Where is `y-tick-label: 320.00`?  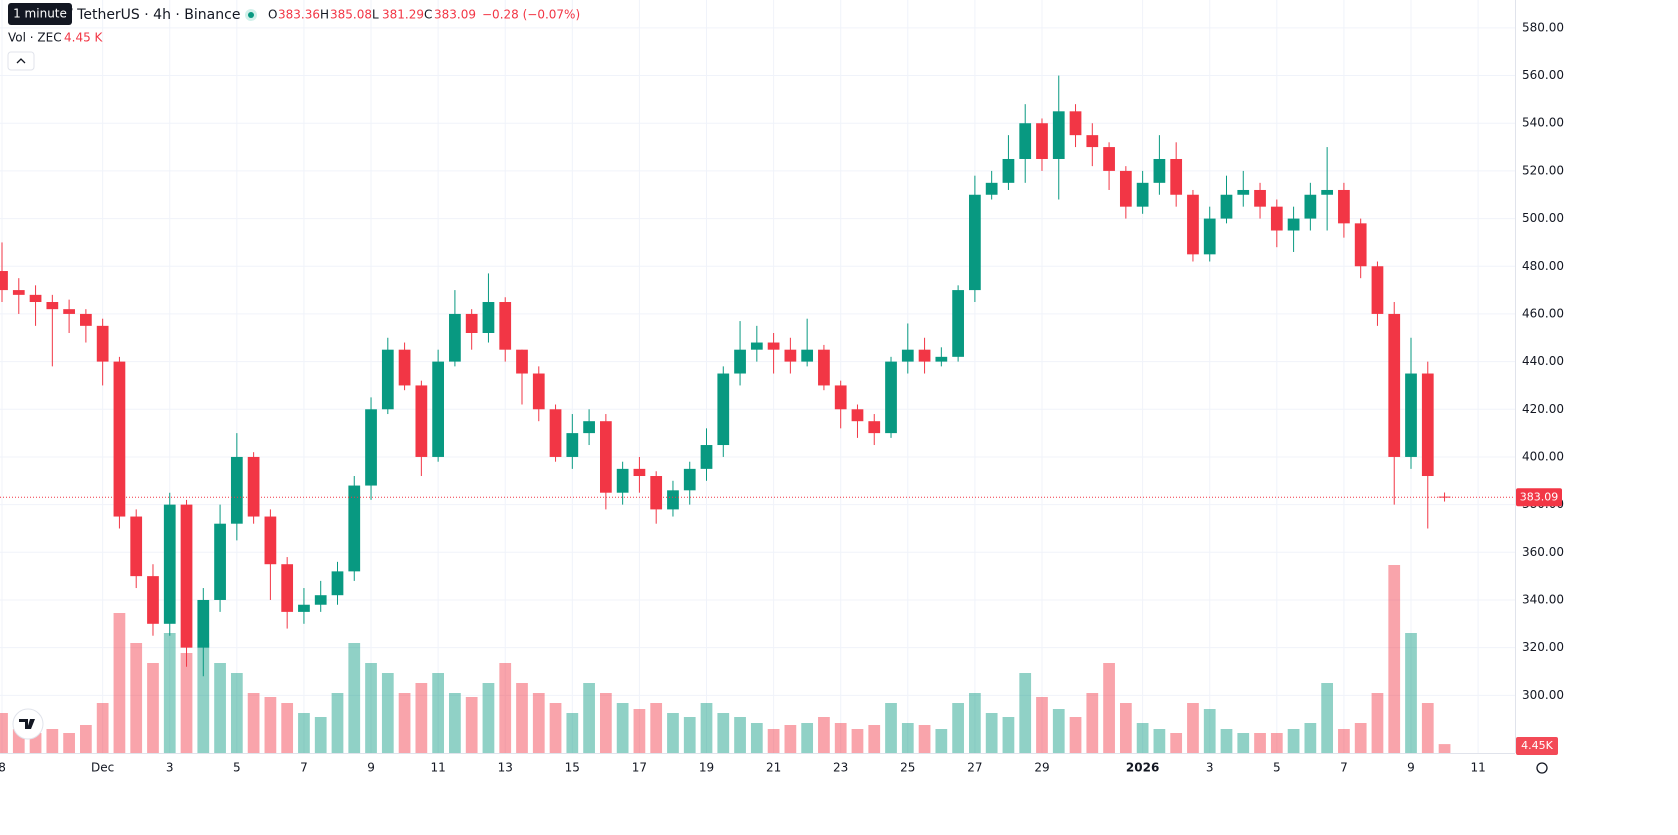 y-tick-label: 320.00 is located at coordinates (1543, 647).